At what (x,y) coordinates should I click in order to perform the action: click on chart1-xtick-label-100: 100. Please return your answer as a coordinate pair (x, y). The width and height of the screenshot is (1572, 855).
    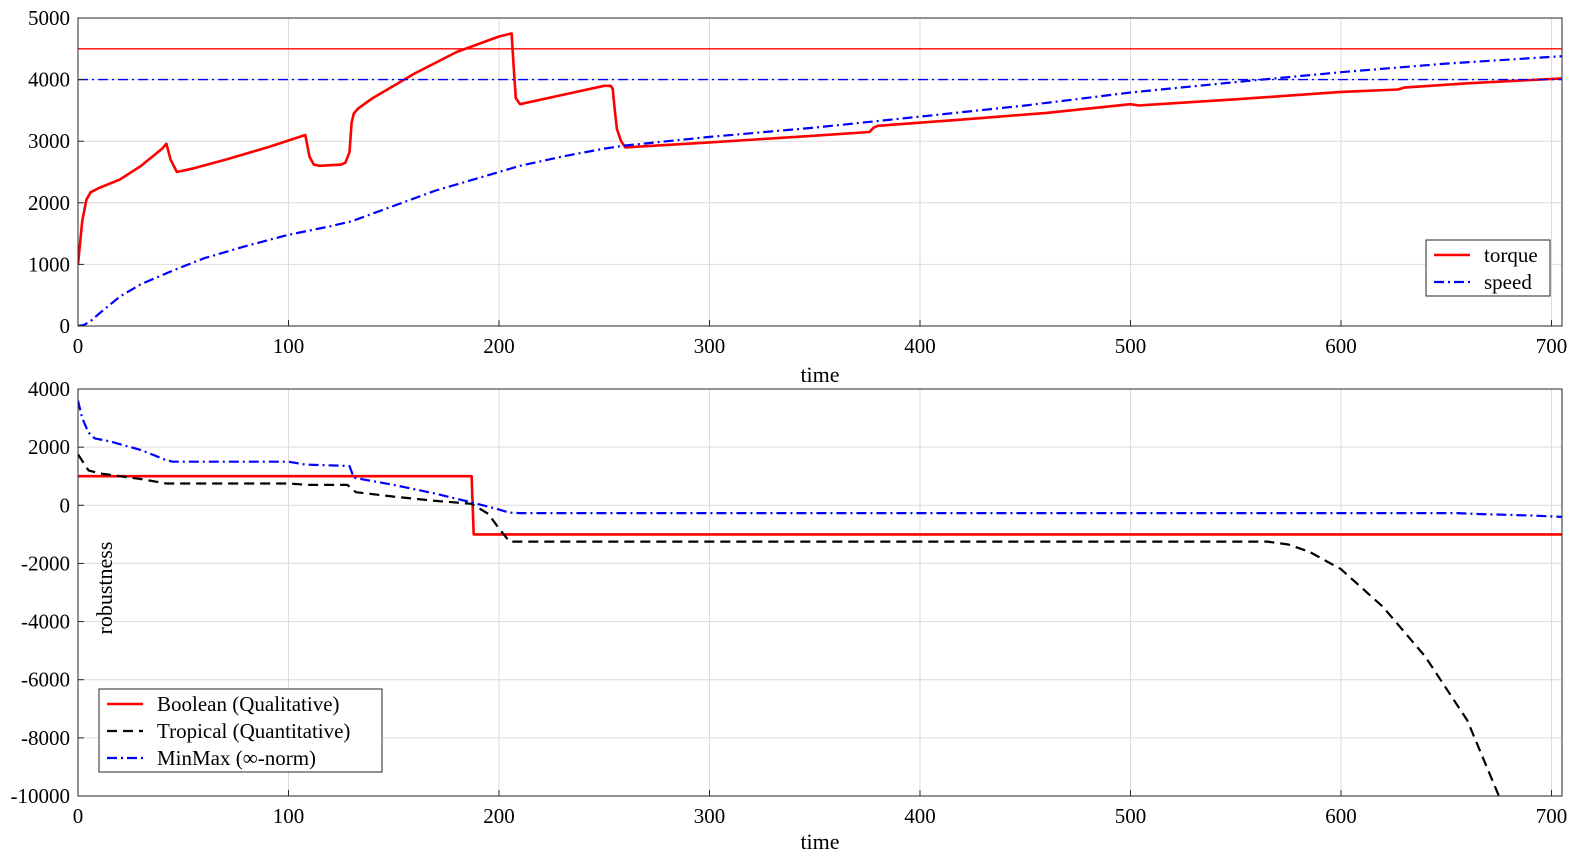
    Looking at the image, I should click on (289, 346).